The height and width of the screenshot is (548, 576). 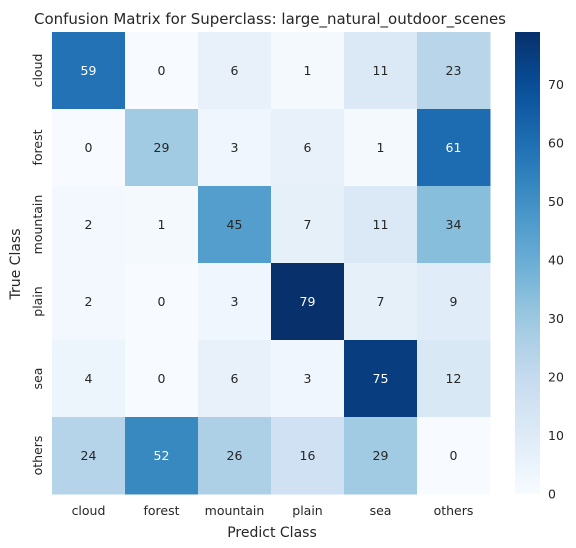 What do you see at coordinates (556, 201) in the screenshot?
I see `colorbar-tick-label: 50` at bounding box center [556, 201].